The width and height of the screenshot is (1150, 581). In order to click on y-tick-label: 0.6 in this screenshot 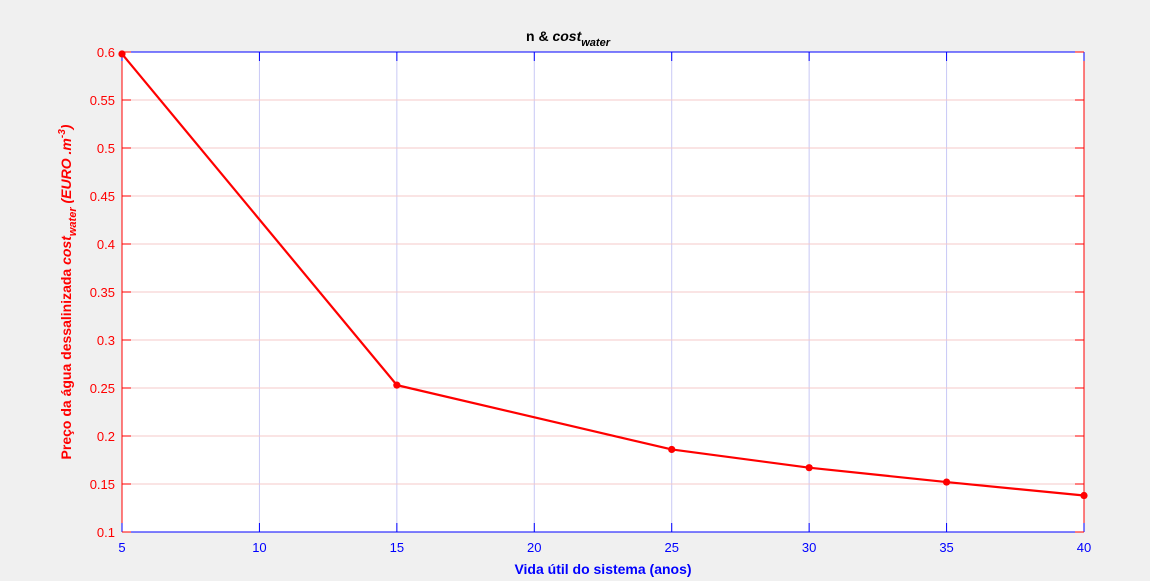, I will do `click(106, 52)`.